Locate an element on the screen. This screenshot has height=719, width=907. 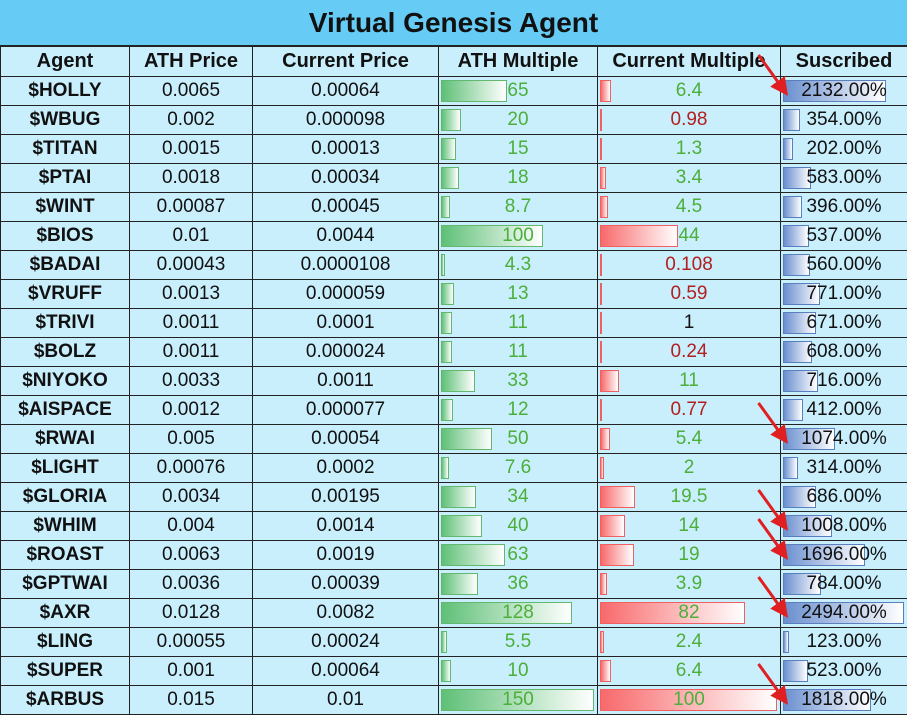
agent-cell: $GPTWAI is located at coordinates (65, 584).